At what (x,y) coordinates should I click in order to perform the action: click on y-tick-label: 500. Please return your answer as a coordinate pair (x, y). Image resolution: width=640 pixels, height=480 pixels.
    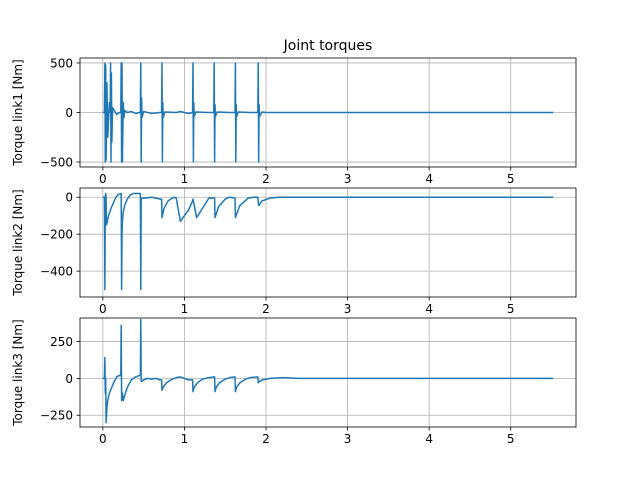
    Looking at the image, I should click on (61, 63).